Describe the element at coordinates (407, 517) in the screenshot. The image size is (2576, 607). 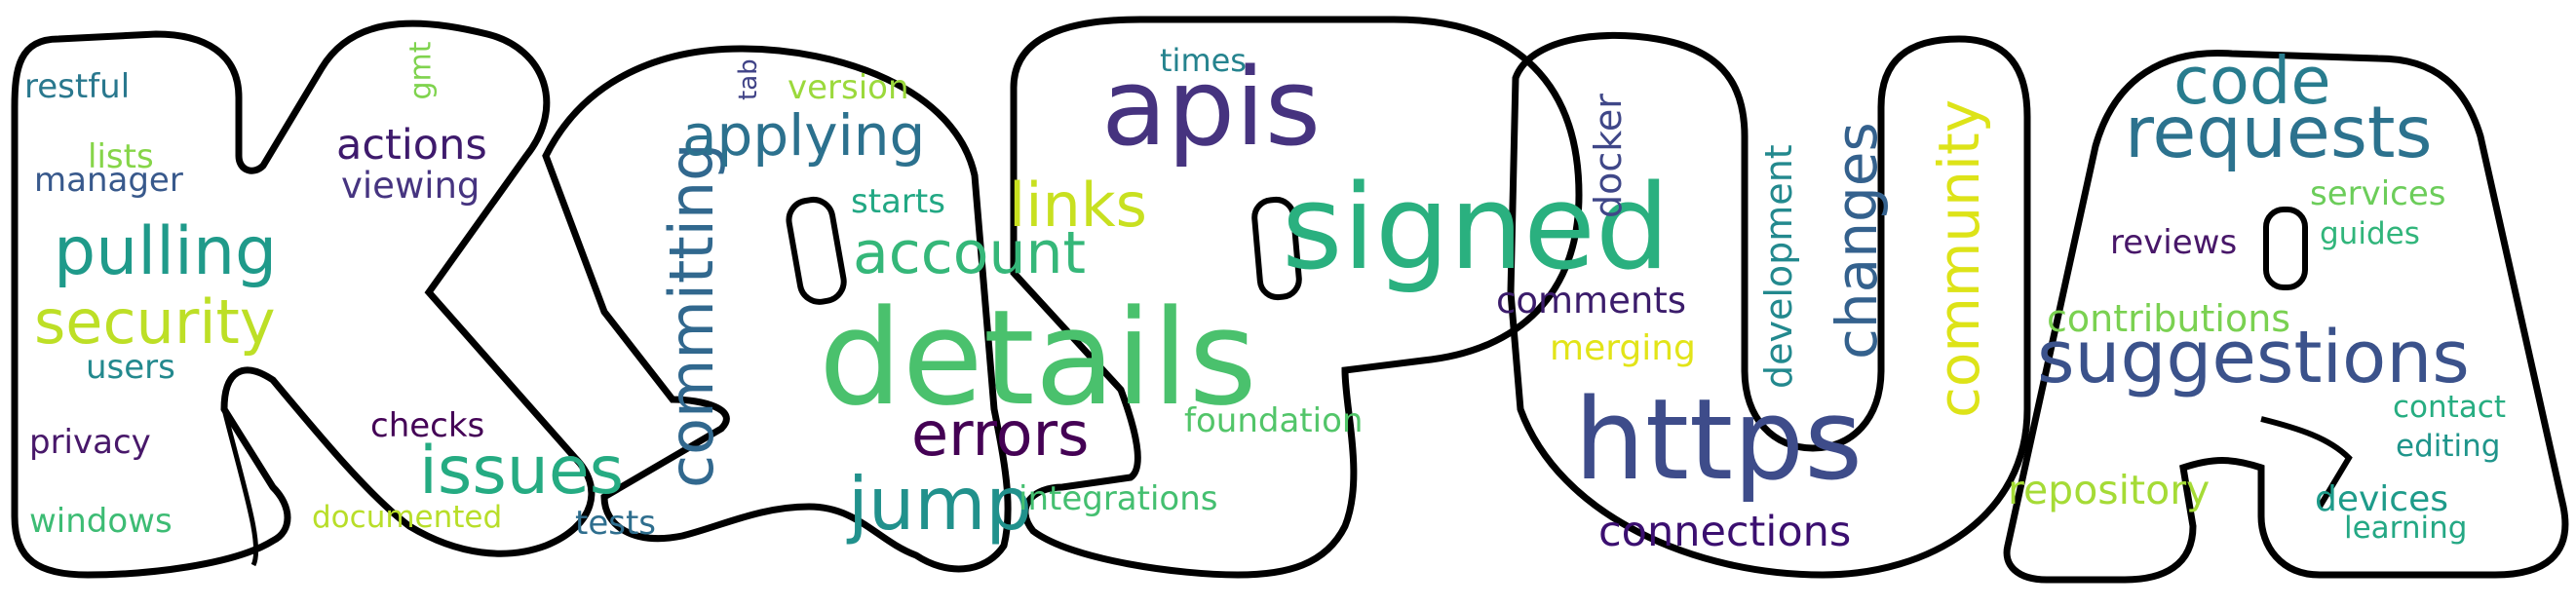
I see `word-documented: documented` at that location.